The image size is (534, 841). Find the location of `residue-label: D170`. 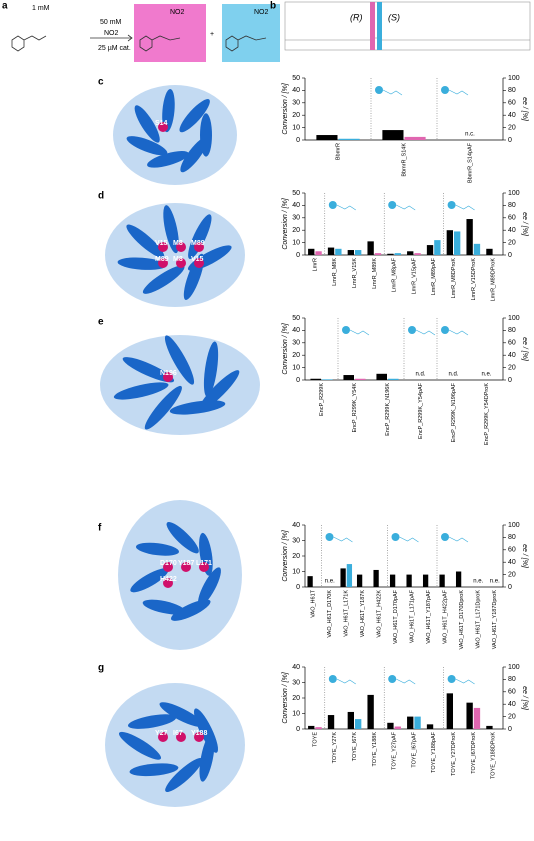

residue-label: D170 is located at coordinates (168, 563).